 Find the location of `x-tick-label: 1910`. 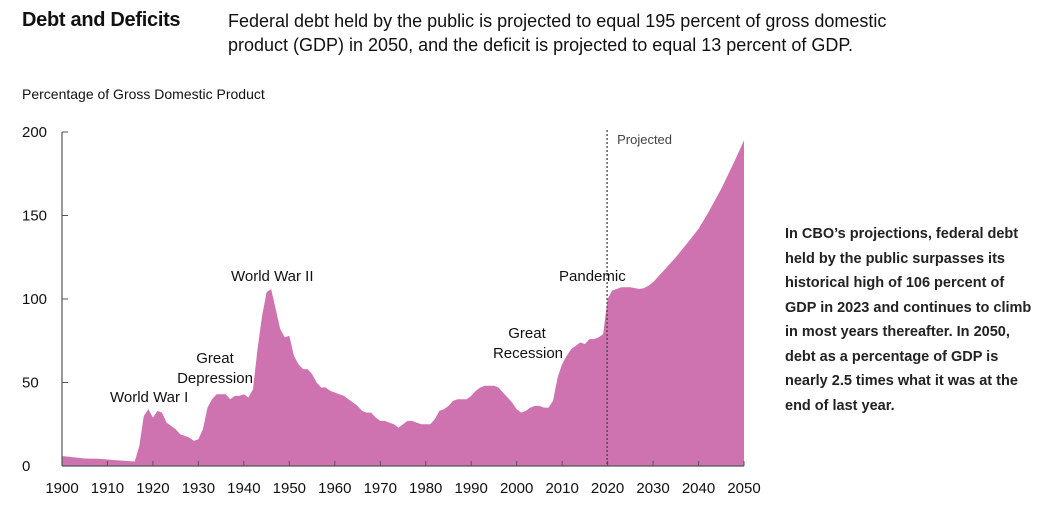

x-tick-label: 1910 is located at coordinates (107, 488).